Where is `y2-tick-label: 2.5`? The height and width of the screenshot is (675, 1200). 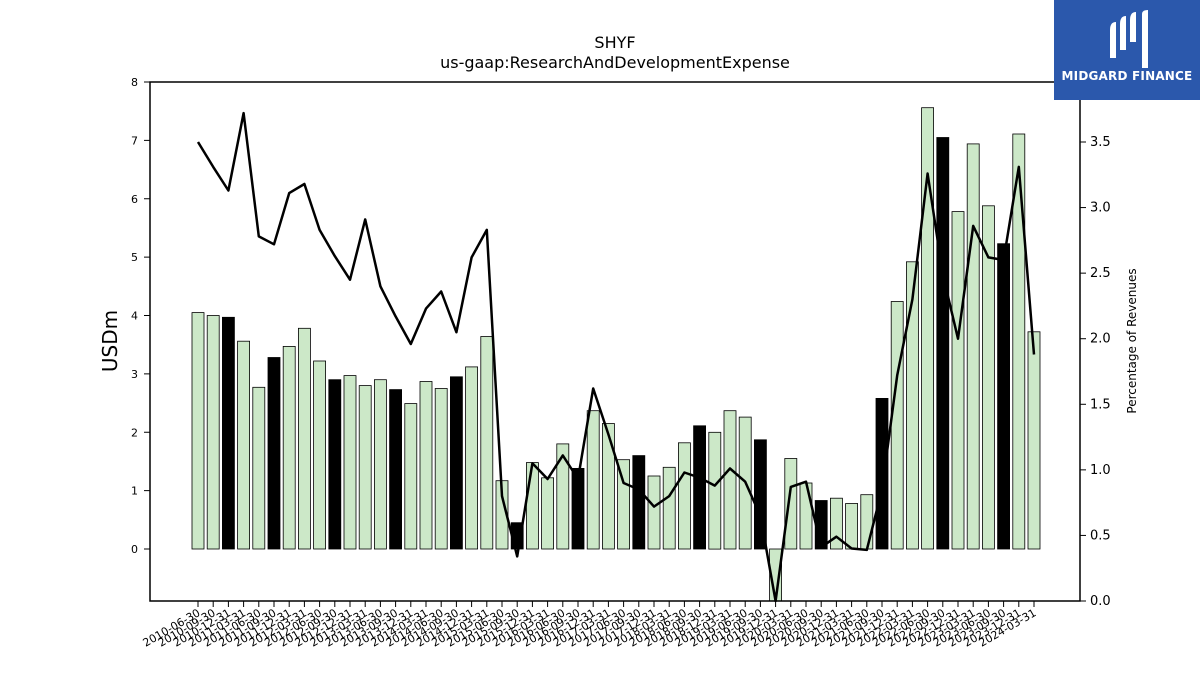
y2-tick-label: 2.5 is located at coordinates (1100, 273).